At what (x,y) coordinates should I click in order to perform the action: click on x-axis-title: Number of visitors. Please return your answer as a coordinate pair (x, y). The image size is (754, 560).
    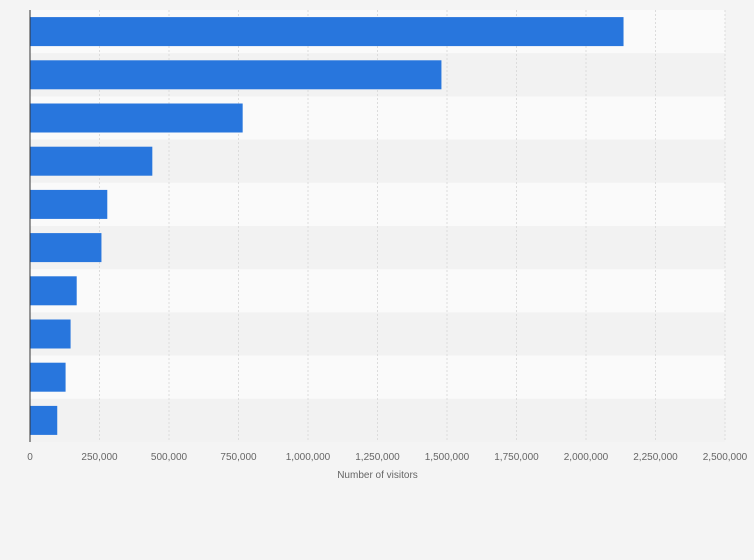
    Looking at the image, I should click on (377, 475).